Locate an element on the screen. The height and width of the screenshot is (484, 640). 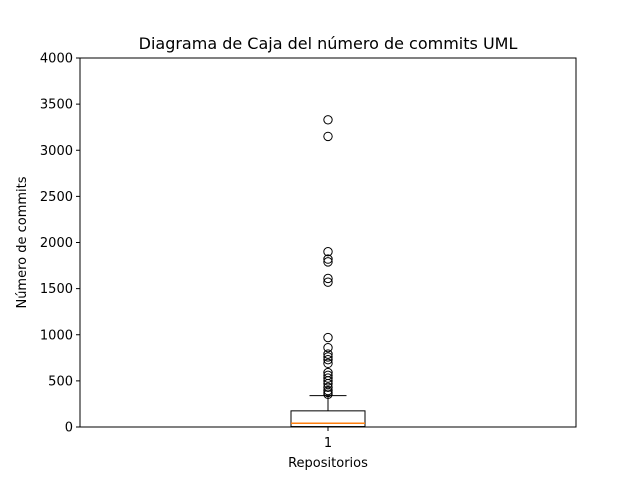
y-tick-label: 0 is located at coordinates (69, 428).